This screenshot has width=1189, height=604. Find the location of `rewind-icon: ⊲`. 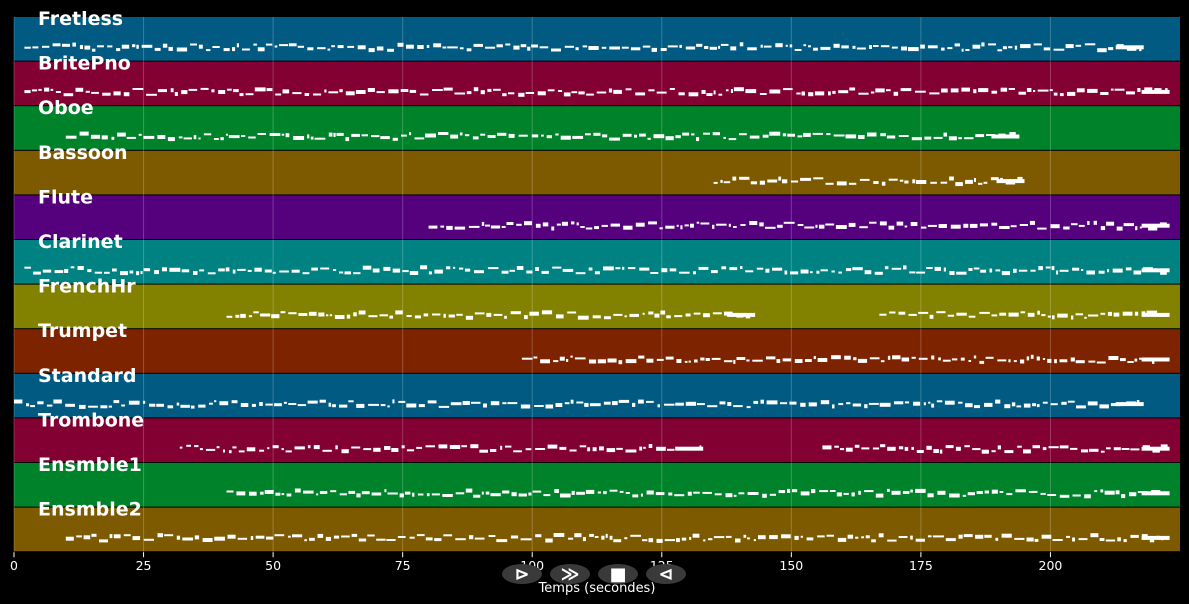

rewind-icon: ⊲ is located at coordinates (665, 574).